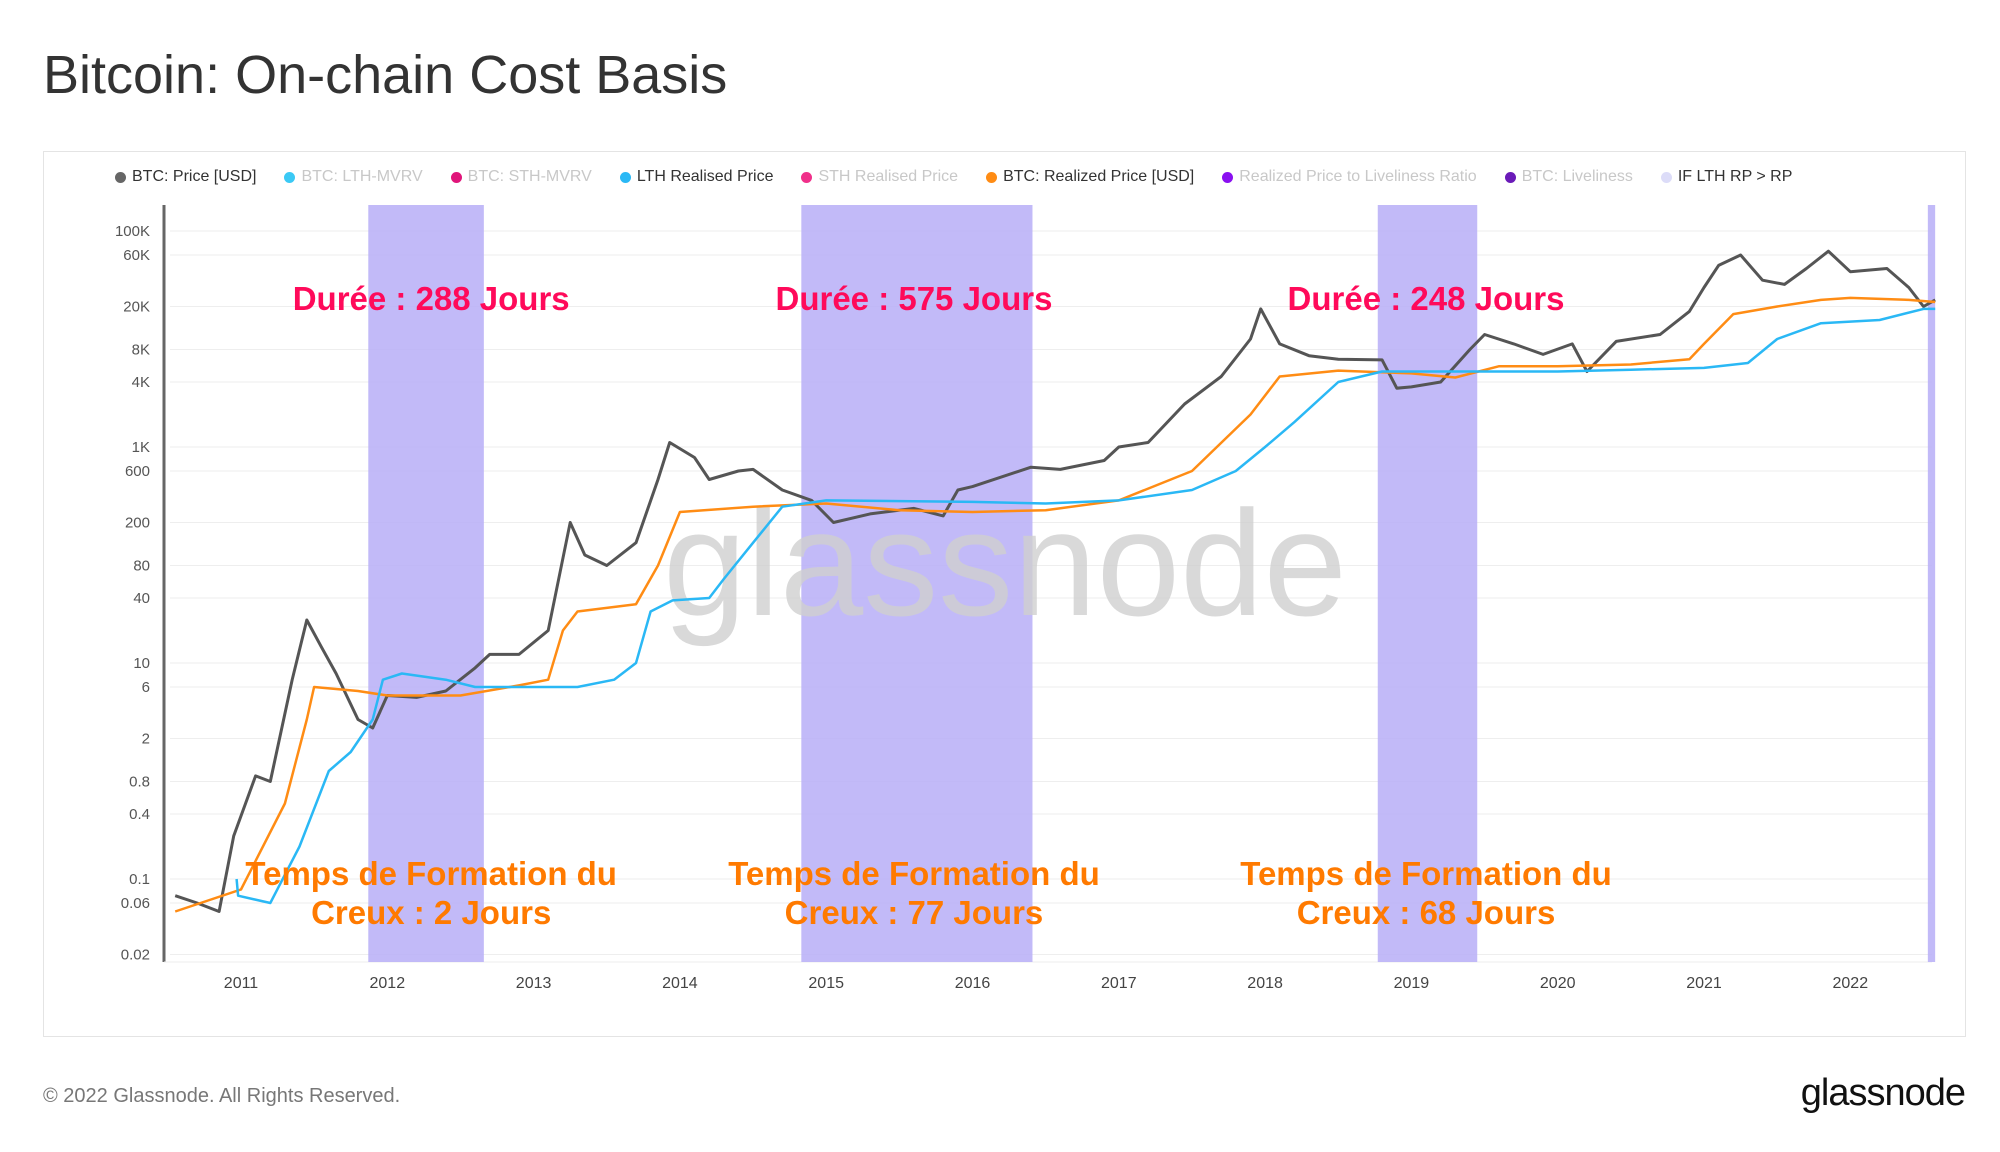  I want to click on x-tick-label: 2020, so click(1558, 983).